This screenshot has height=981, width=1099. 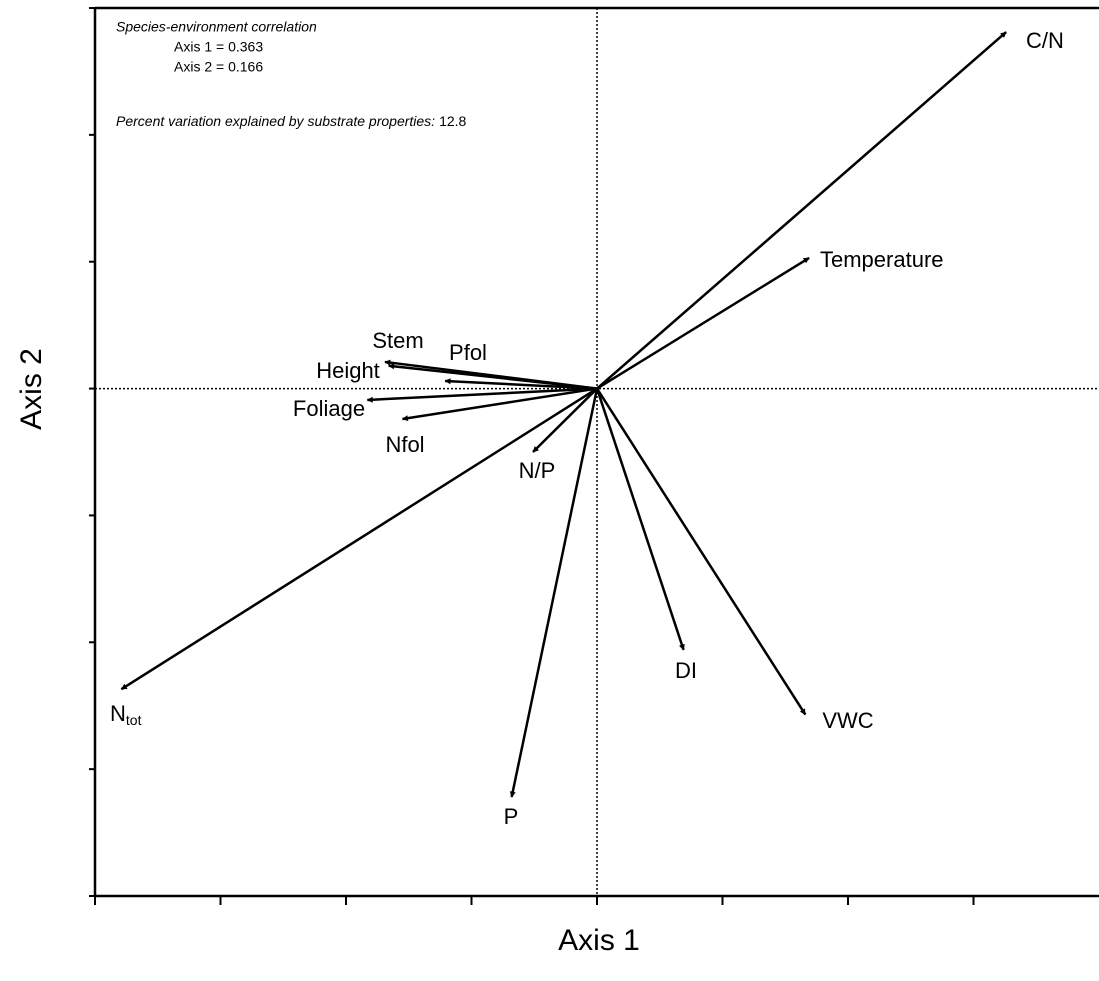 I want to click on vector-label: VWC, so click(x=847, y=720).